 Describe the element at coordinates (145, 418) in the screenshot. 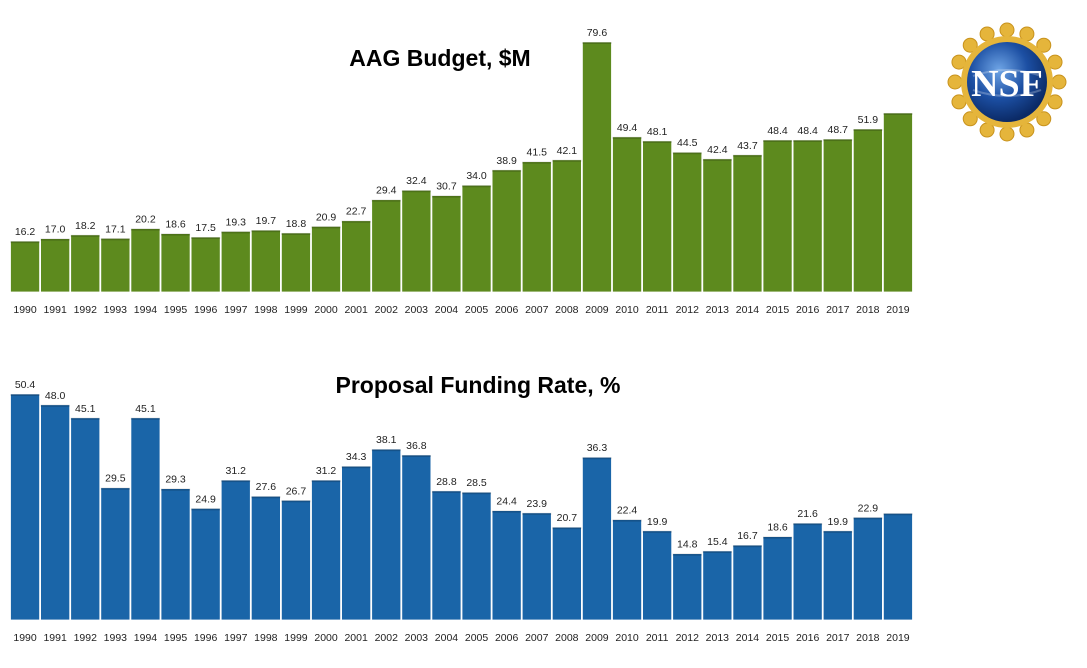

I see `funding-bar-top-1994` at that location.